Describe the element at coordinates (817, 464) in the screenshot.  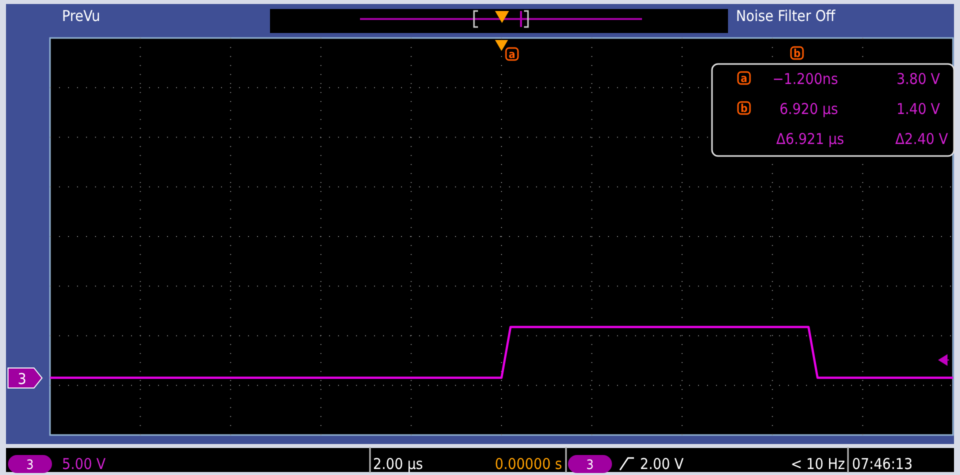
I see `text: < 10 Hz` at that location.